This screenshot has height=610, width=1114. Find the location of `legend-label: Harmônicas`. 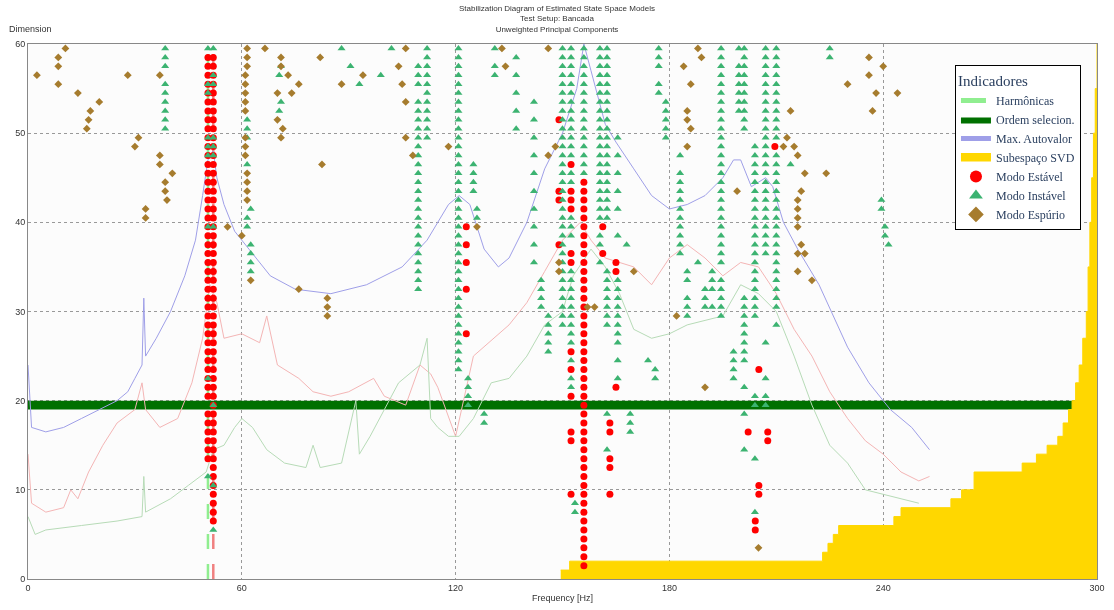

legend-label: Harmônicas is located at coordinates (1025, 101).